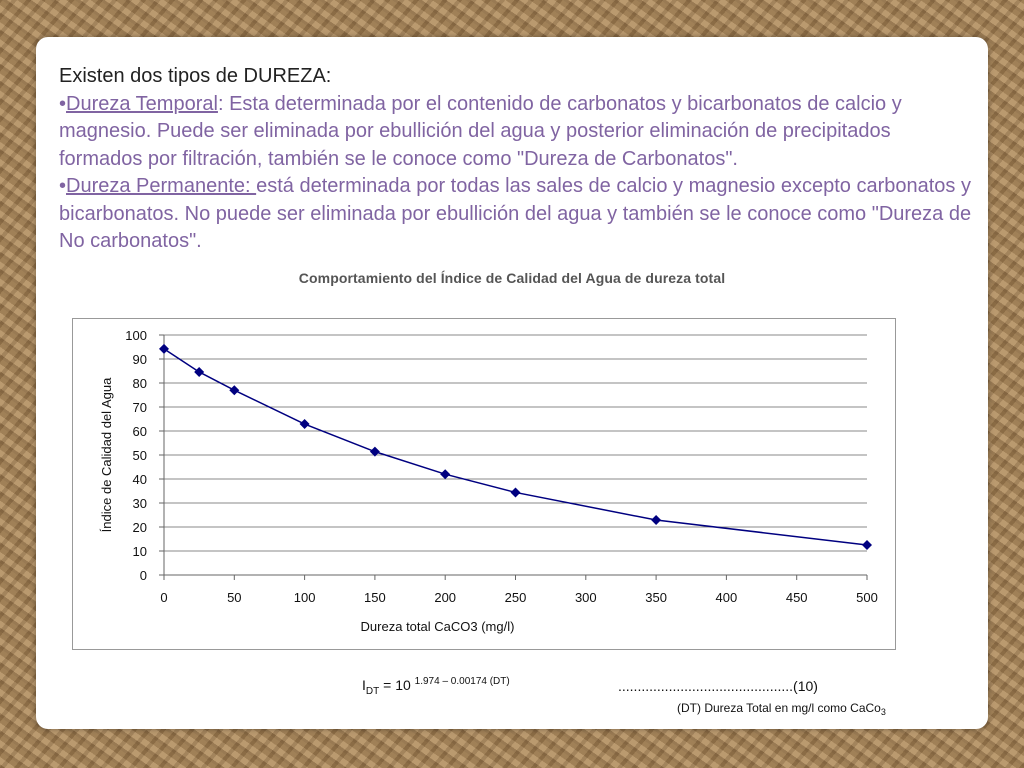  I want to click on x-tick-label: 450, so click(797, 597).